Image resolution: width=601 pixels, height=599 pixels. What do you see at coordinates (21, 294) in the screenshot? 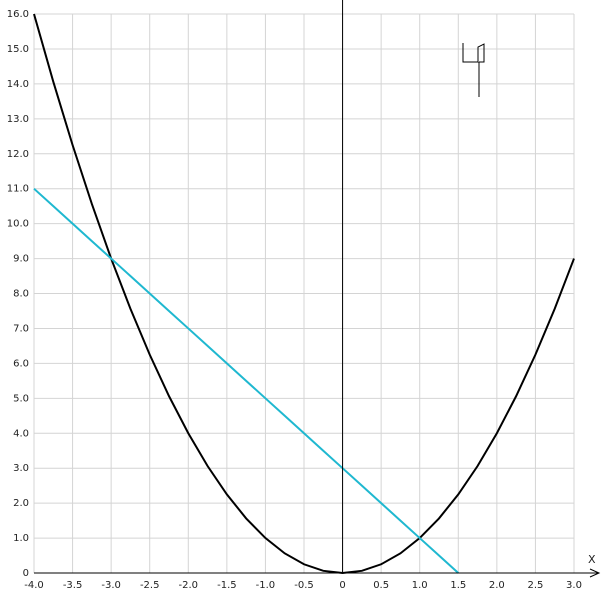
I see `y-tick-label: 8.0` at bounding box center [21, 294].